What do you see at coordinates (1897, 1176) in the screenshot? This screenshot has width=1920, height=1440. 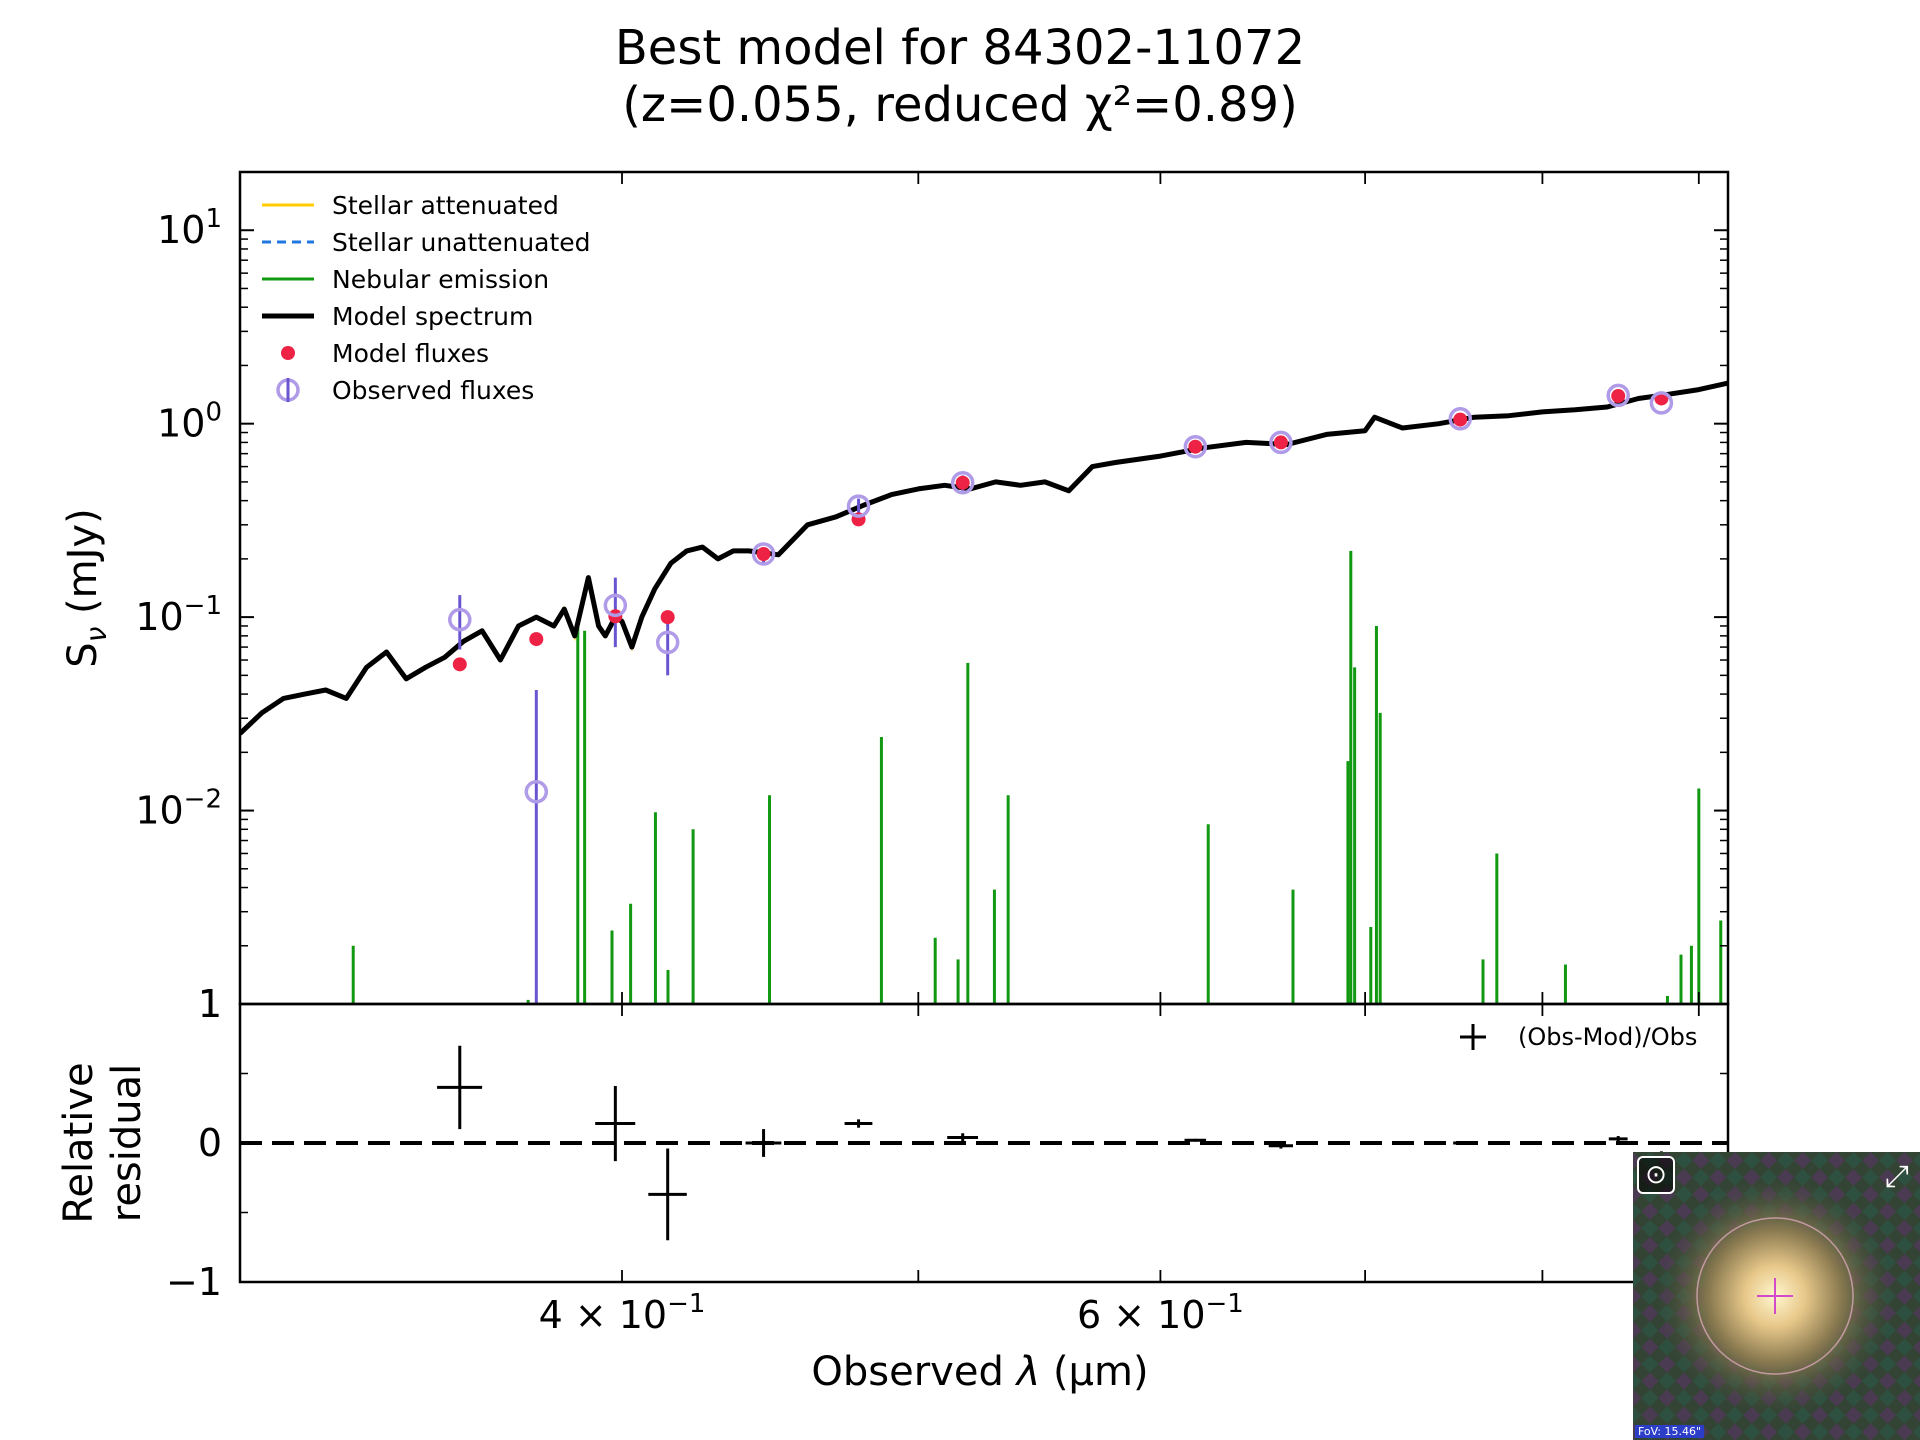 I see `expand-icon: ⤢` at bounding box center [1897, 1176].